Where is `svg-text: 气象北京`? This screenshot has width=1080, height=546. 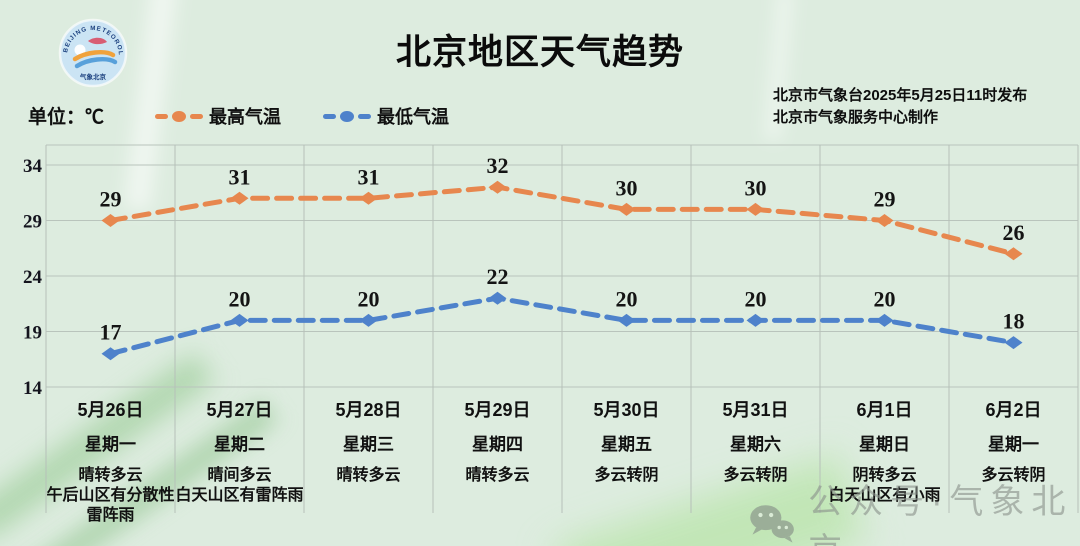 svg-text: 气象北京 is located at coordinates (93, 76).